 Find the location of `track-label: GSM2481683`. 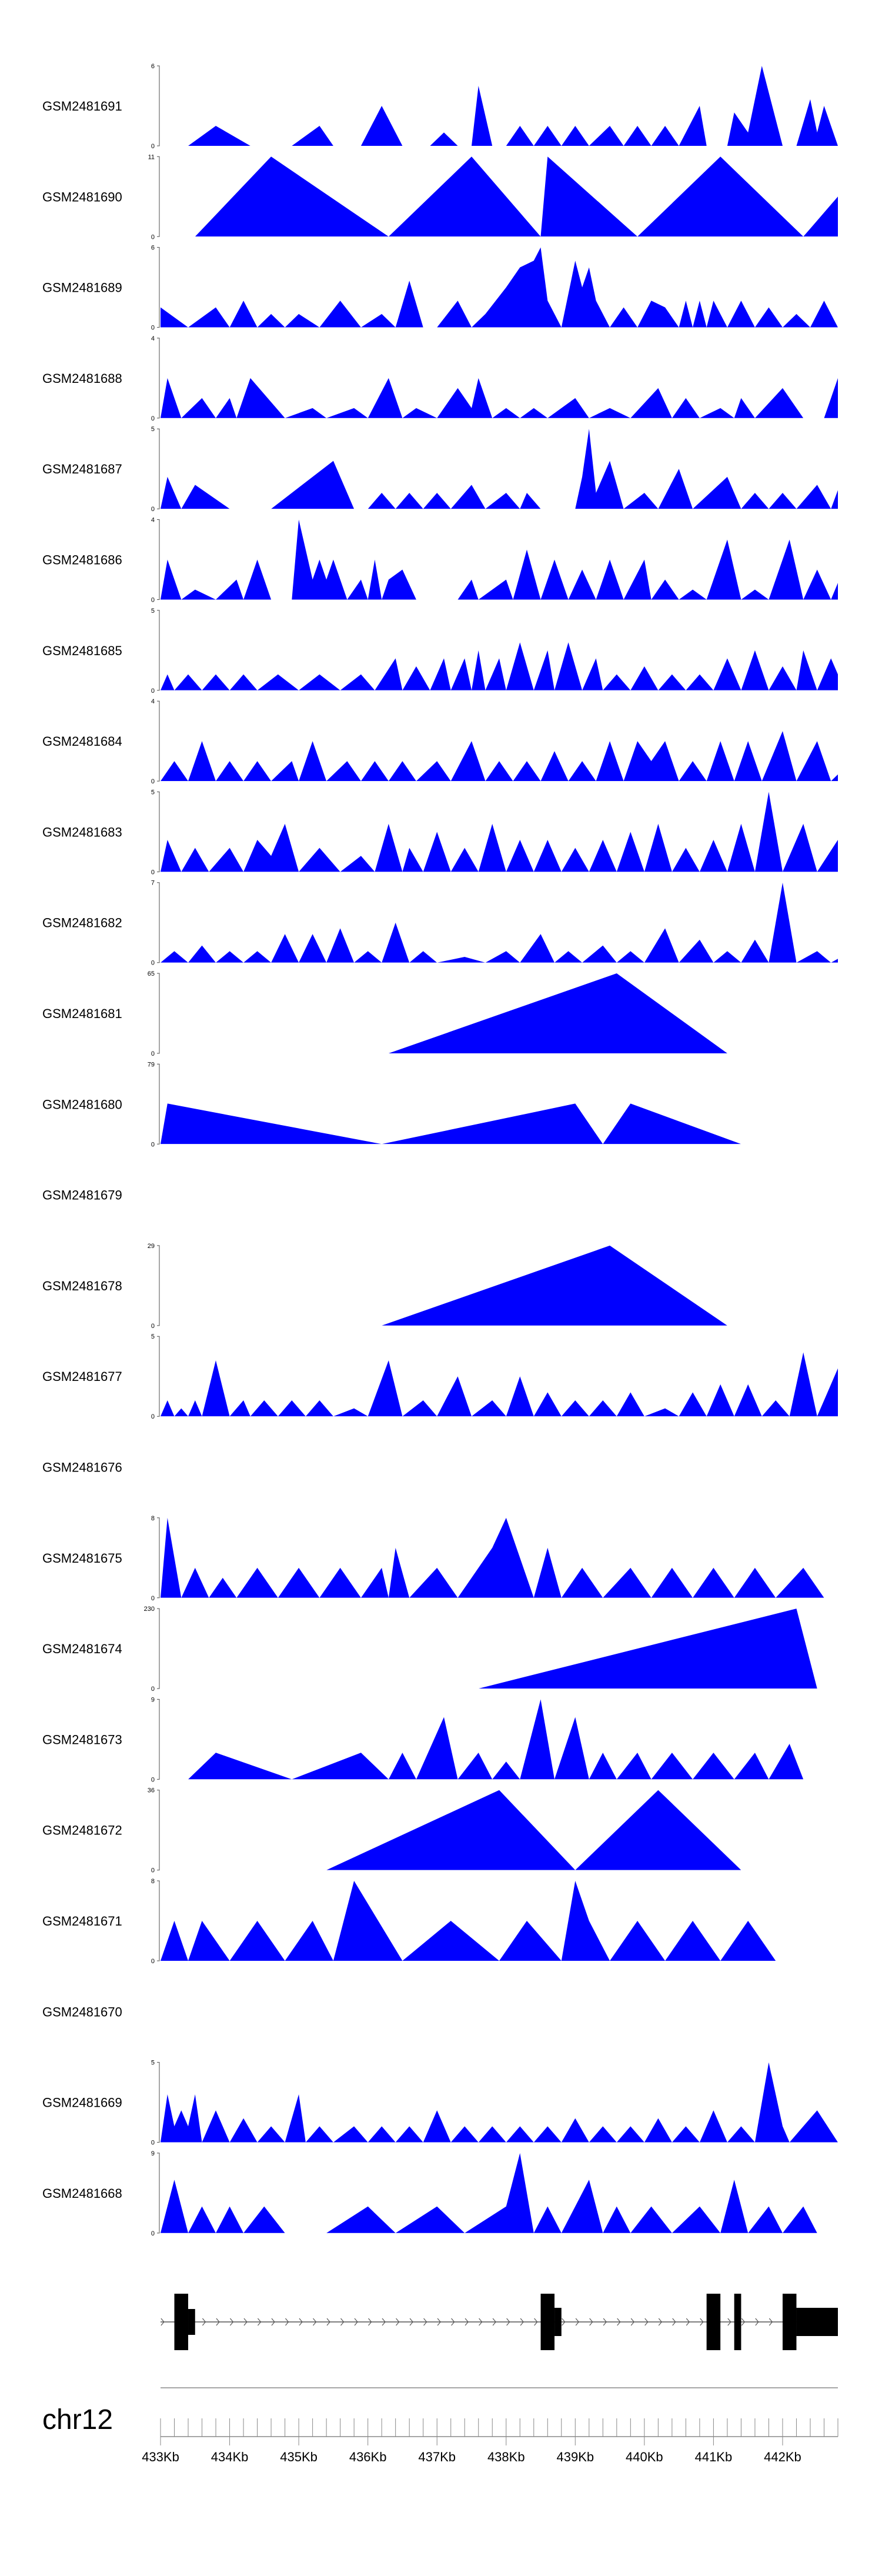

track-label: GSM2481683 is located at coordinates (82, 832).